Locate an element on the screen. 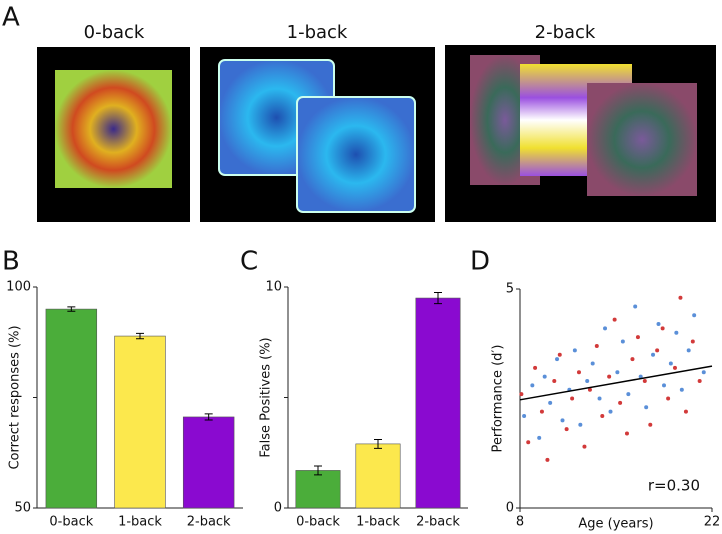 The height and width of the screenshot is (534, 722). y-tick-label: 50 is located at coordinates (22, 508).